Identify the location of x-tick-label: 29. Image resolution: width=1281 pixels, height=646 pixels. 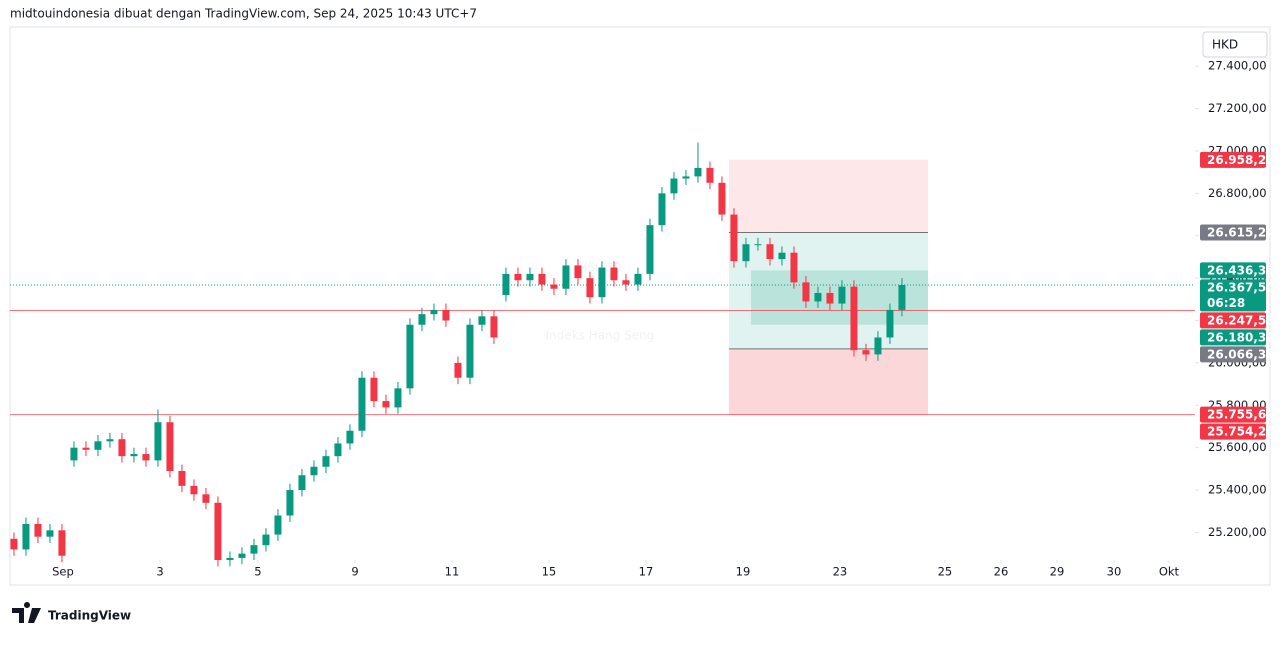
(1057, 572).